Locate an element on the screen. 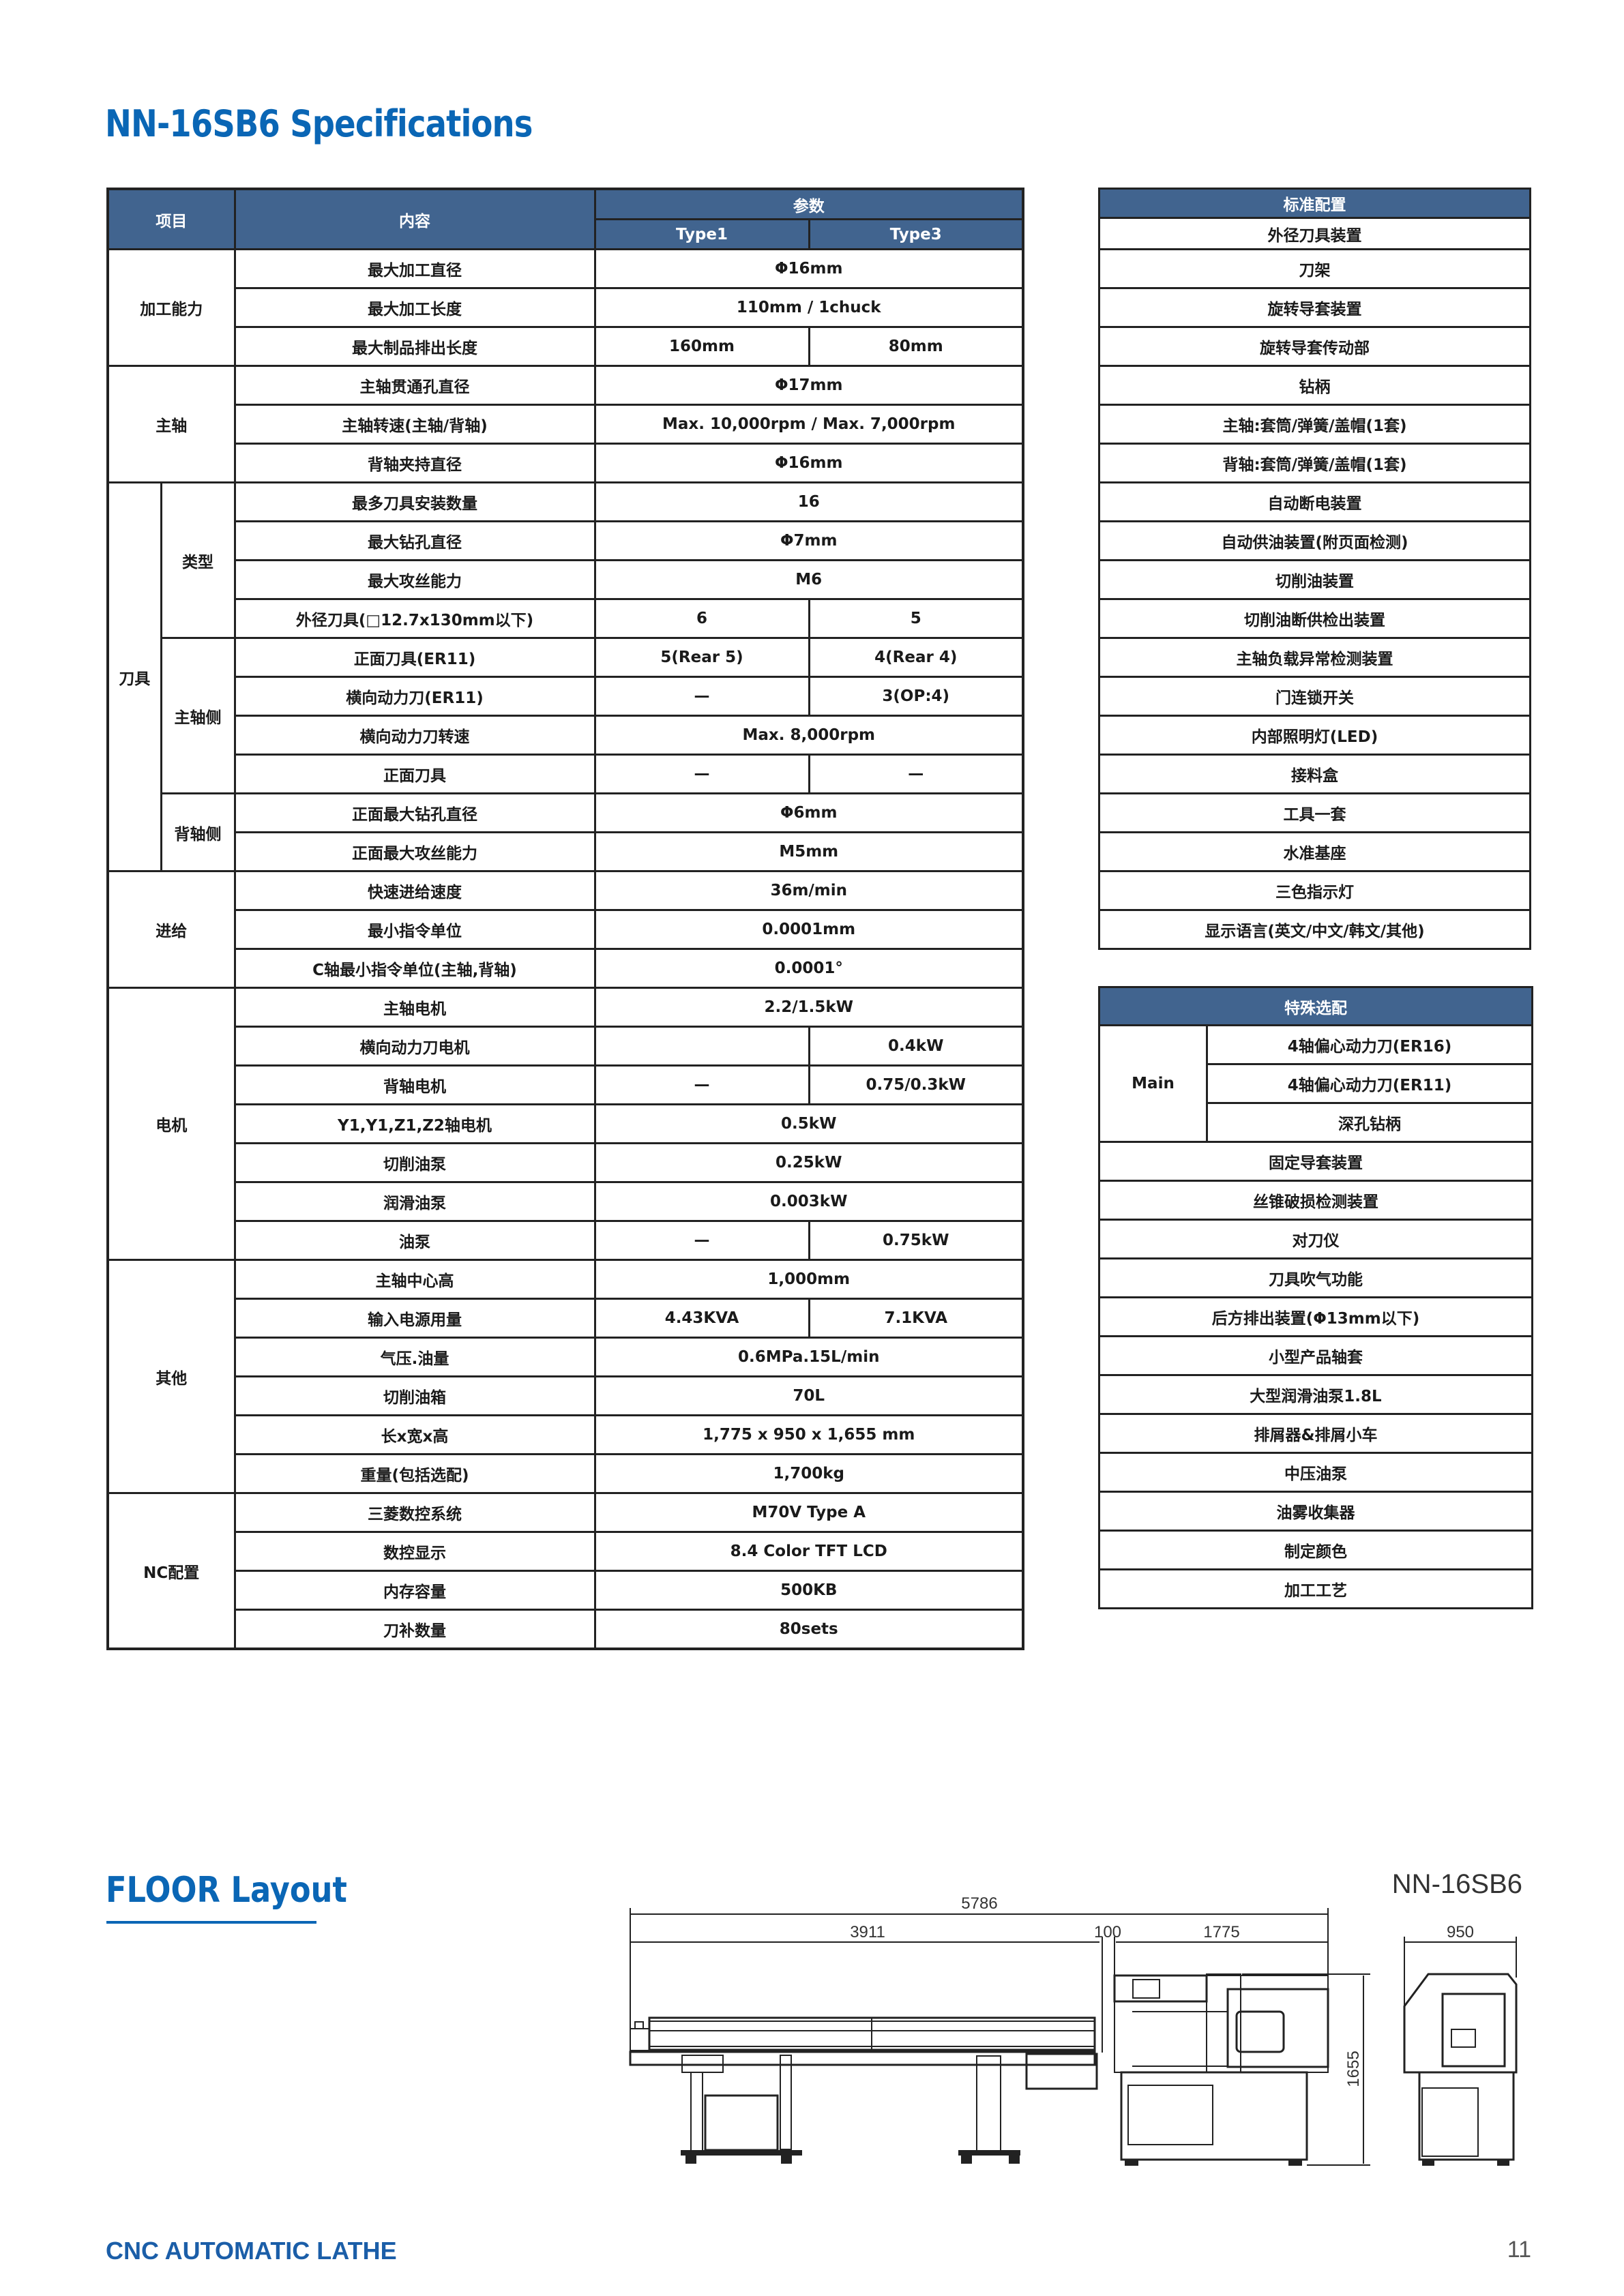 The width and height of the screenshot is (1624, 2296). spec-group-label: 刀具 is located at coordinates (134, 676).